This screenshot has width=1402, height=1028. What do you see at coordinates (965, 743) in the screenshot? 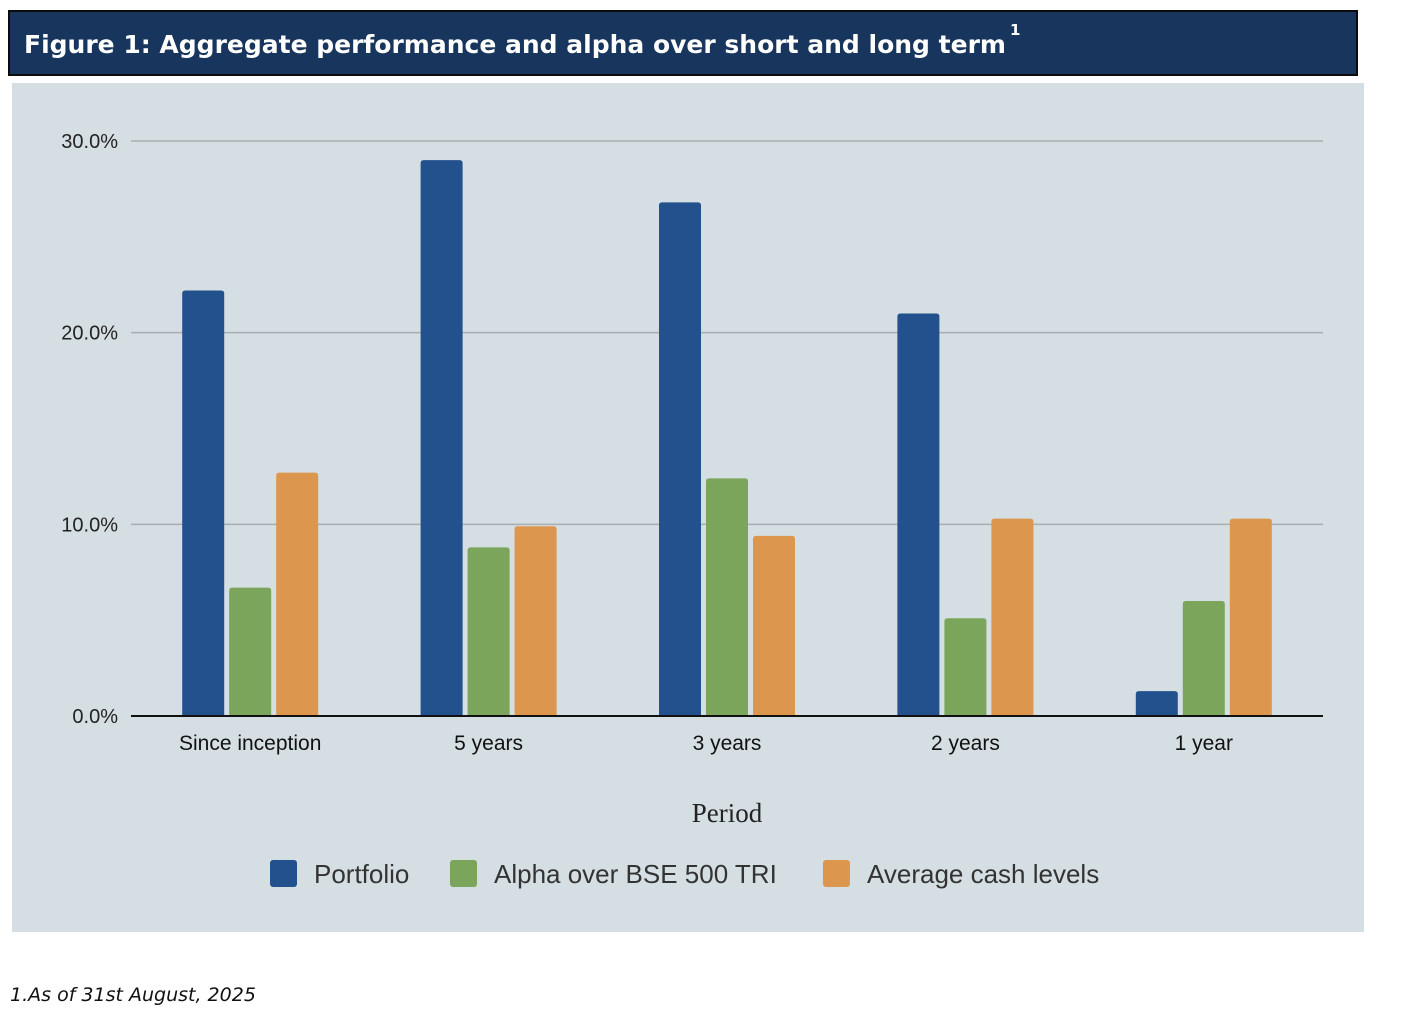
I see `x-tick-label: 2 years` at bounding box center [965, 743].